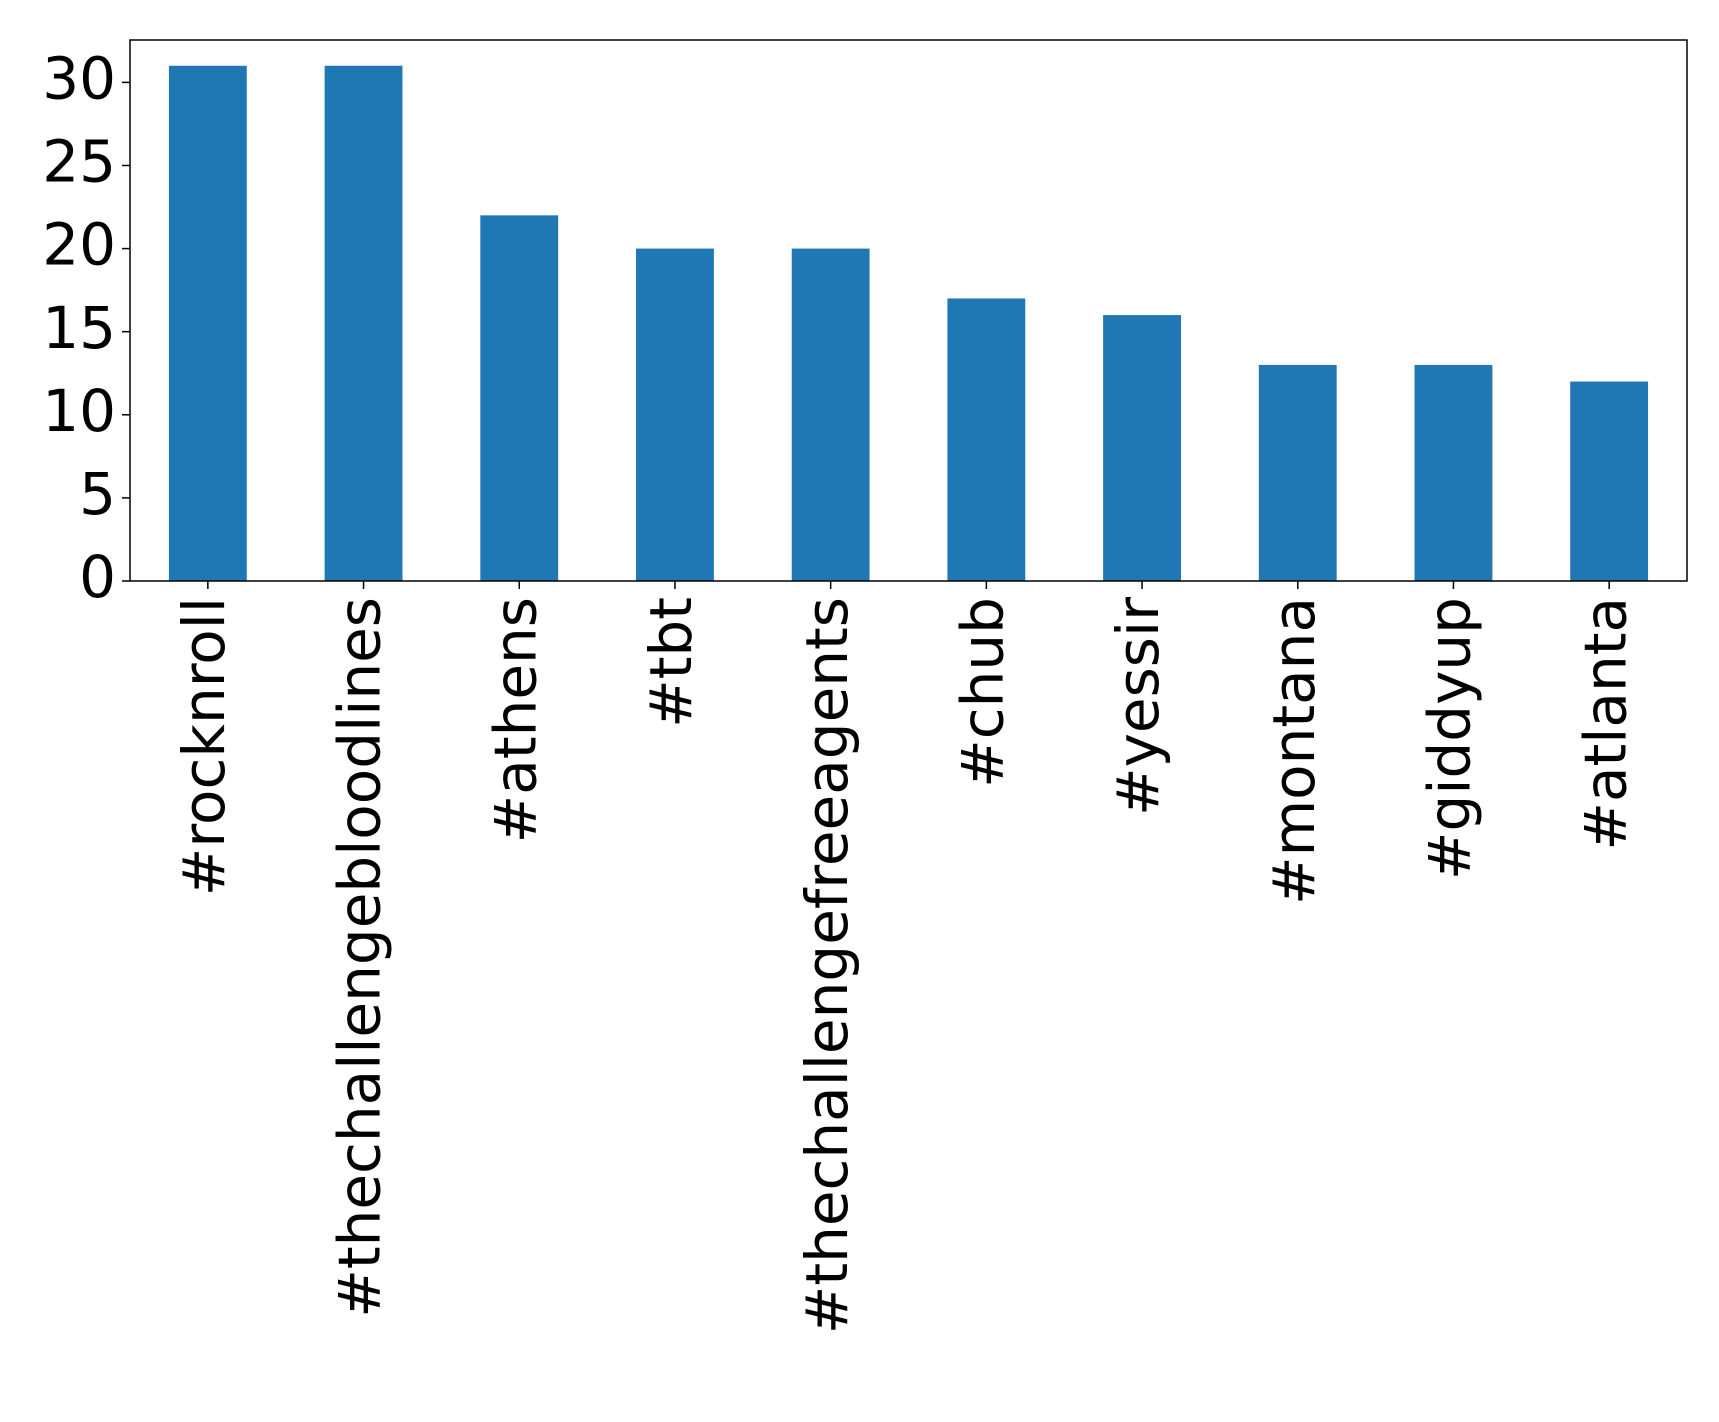 The height and width of the screenshot is (1422, 1719). Describe the element at coordinates (1138, 706) in the screenshot. I see `x-tick-label: #yessir` at that location.